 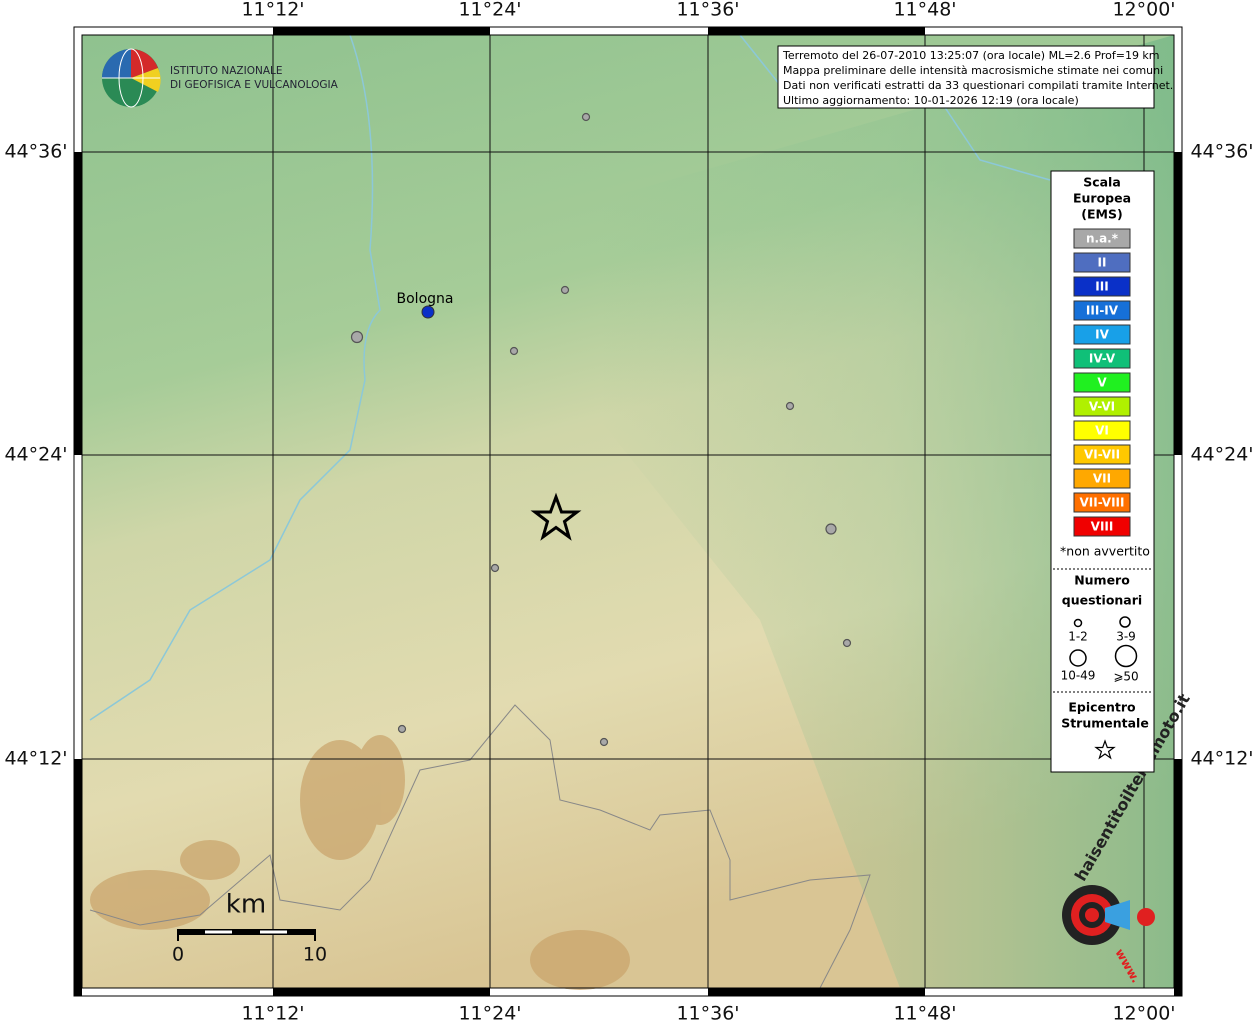 I want to click on class-label: IV-V, so click(x=1102, y=359).